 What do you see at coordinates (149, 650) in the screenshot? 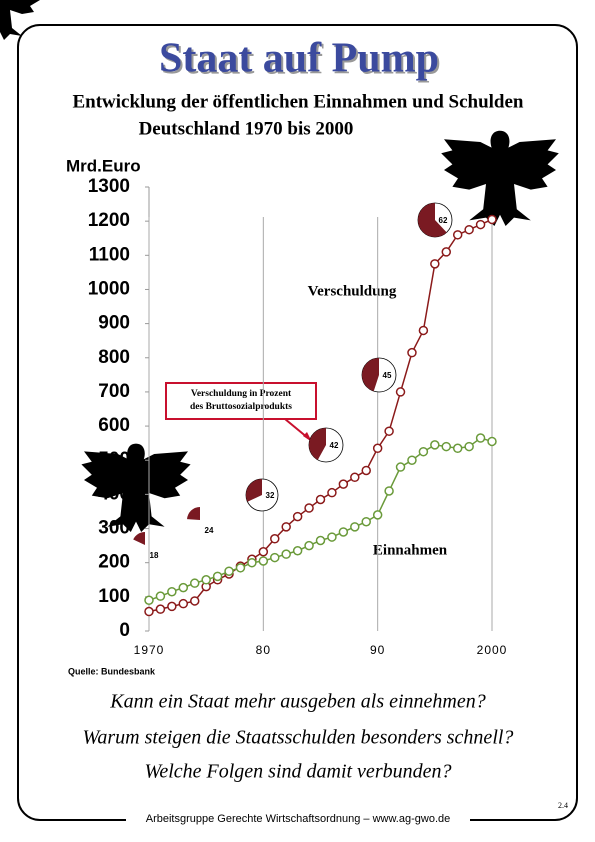
I see `x-tick-label: 1970` at bounding box center [149, 650].